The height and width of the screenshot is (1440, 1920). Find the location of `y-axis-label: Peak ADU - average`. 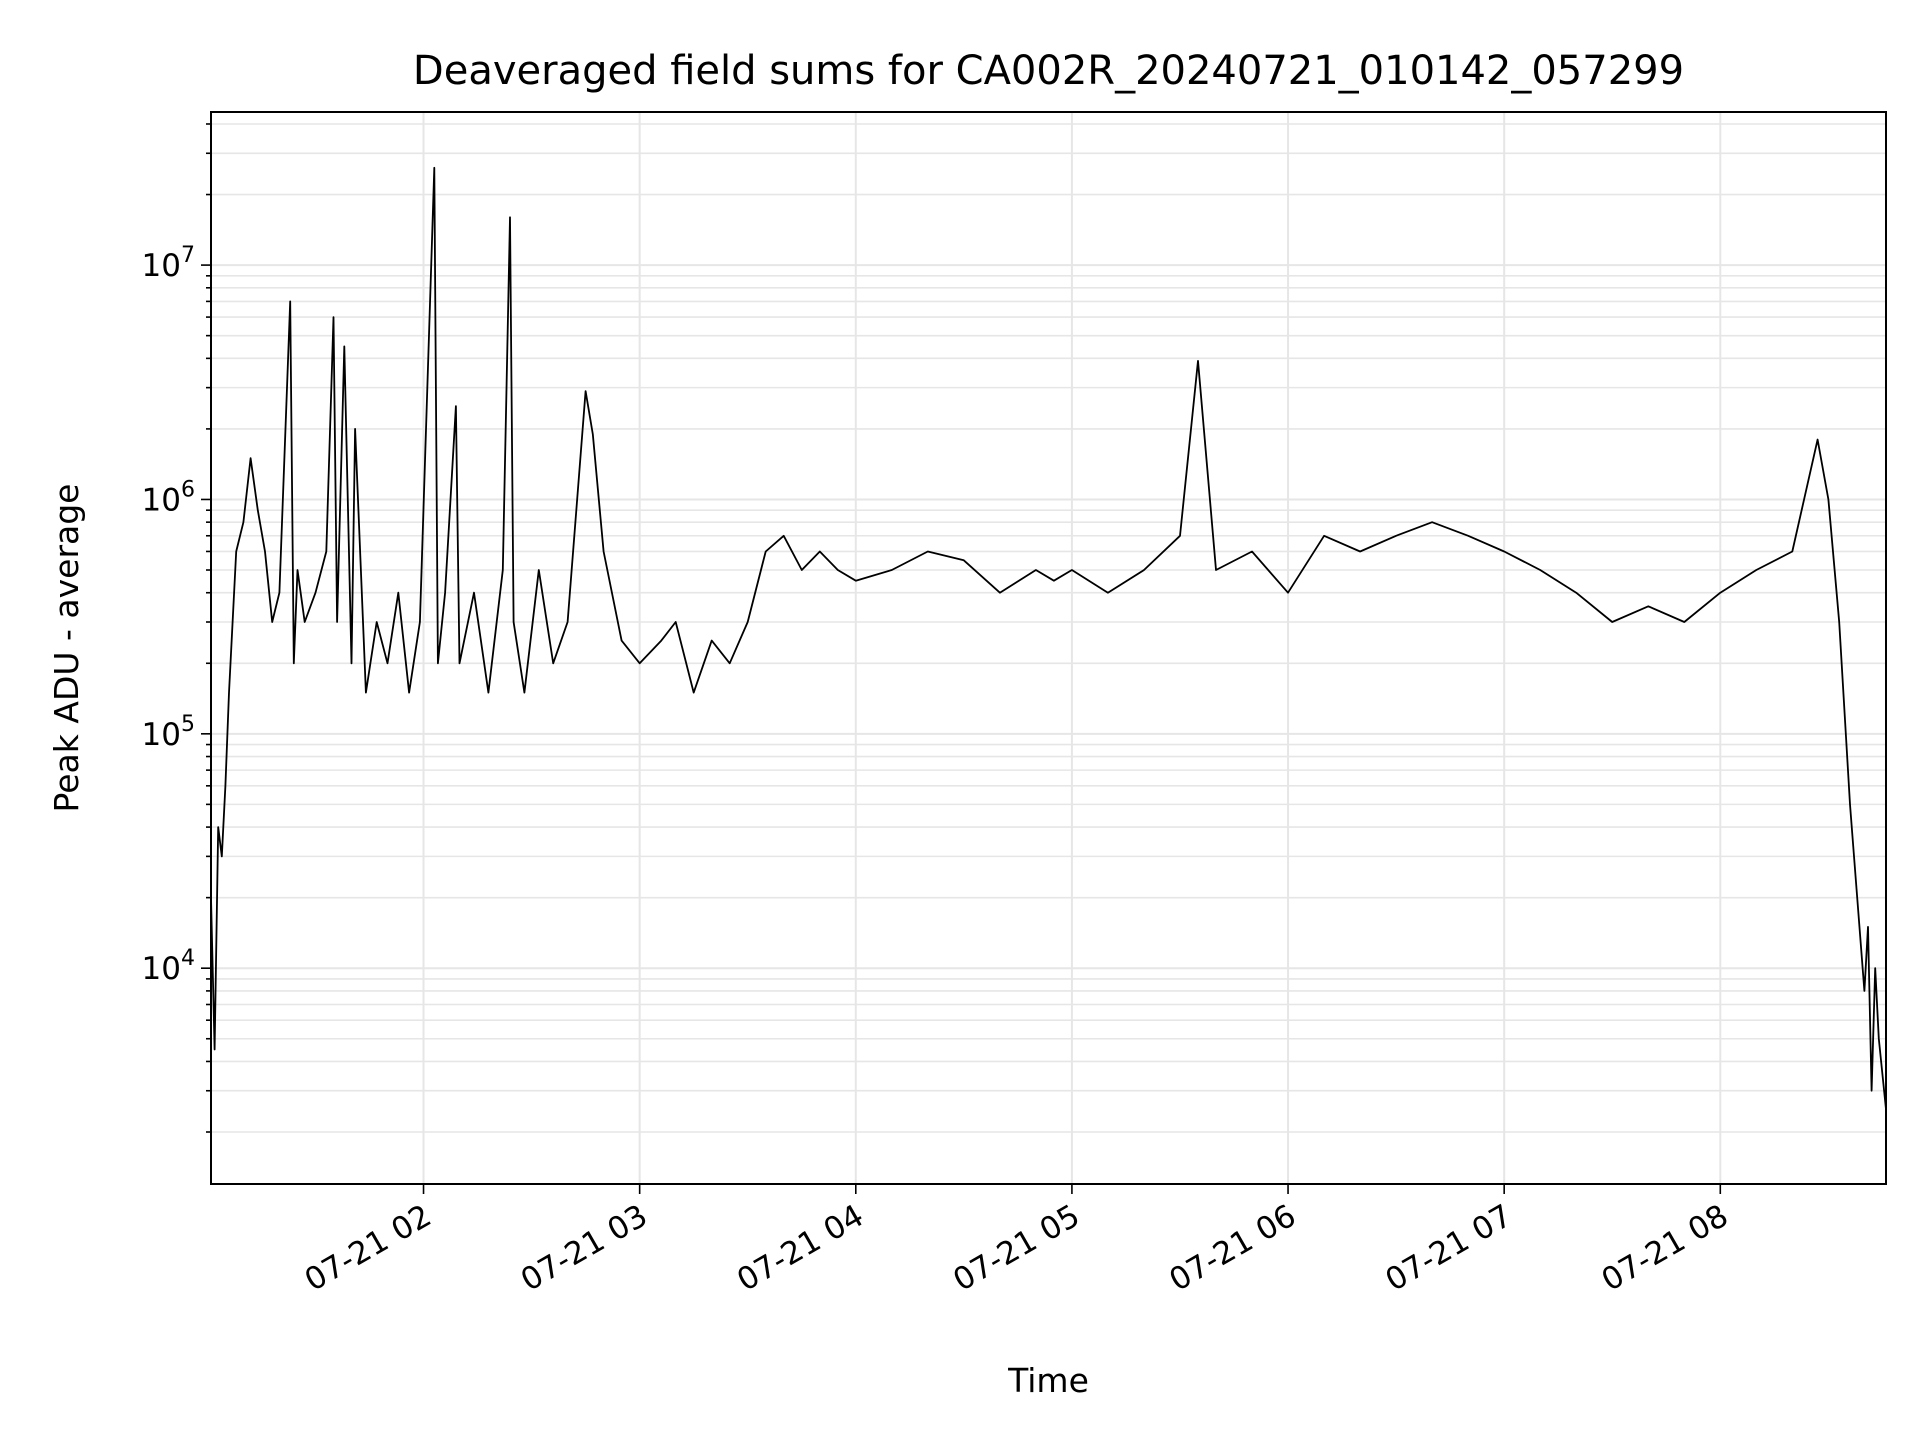

y-axis-label: Peak ADU - average is located at coordinates (66, 648).